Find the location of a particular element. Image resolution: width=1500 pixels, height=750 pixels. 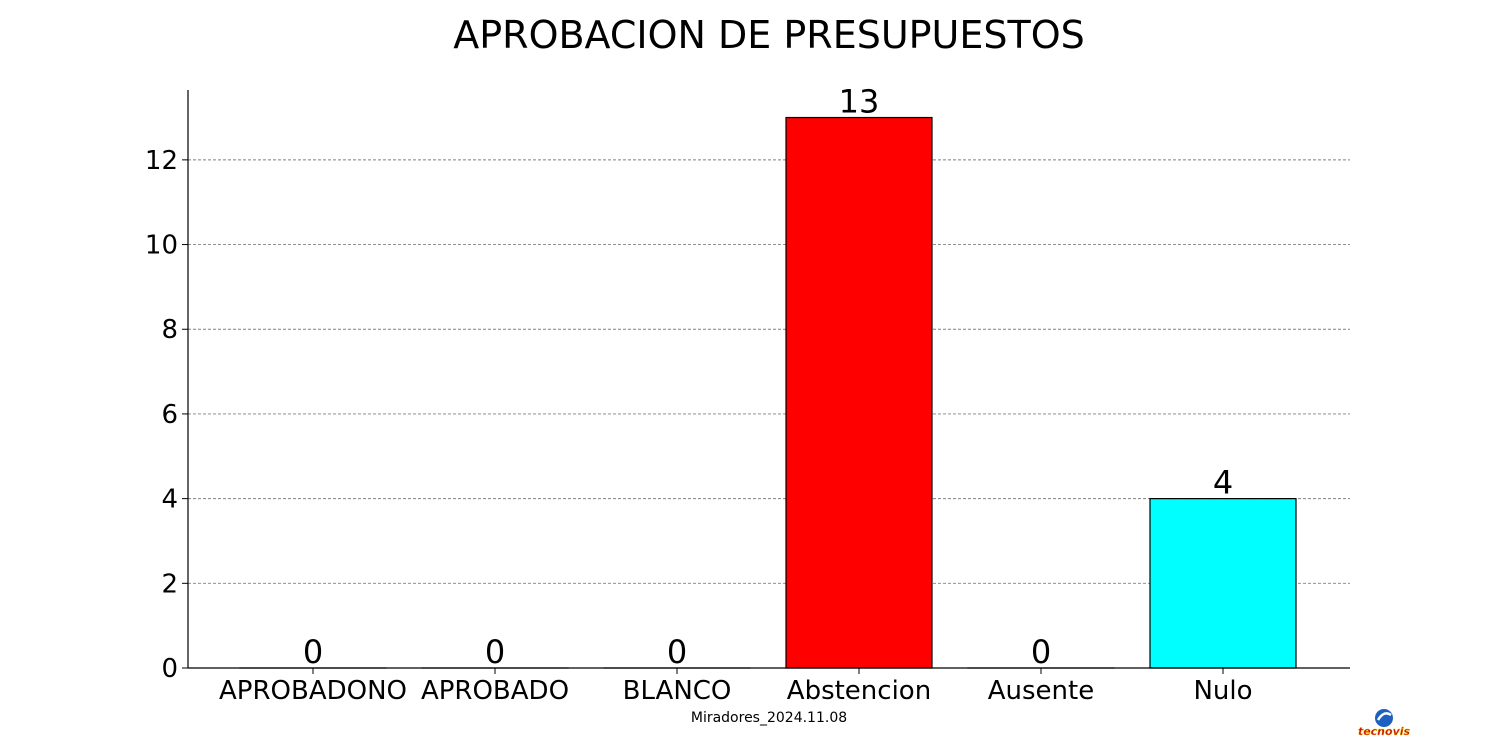

data-label: 13 is located at coordinates (859, 102).